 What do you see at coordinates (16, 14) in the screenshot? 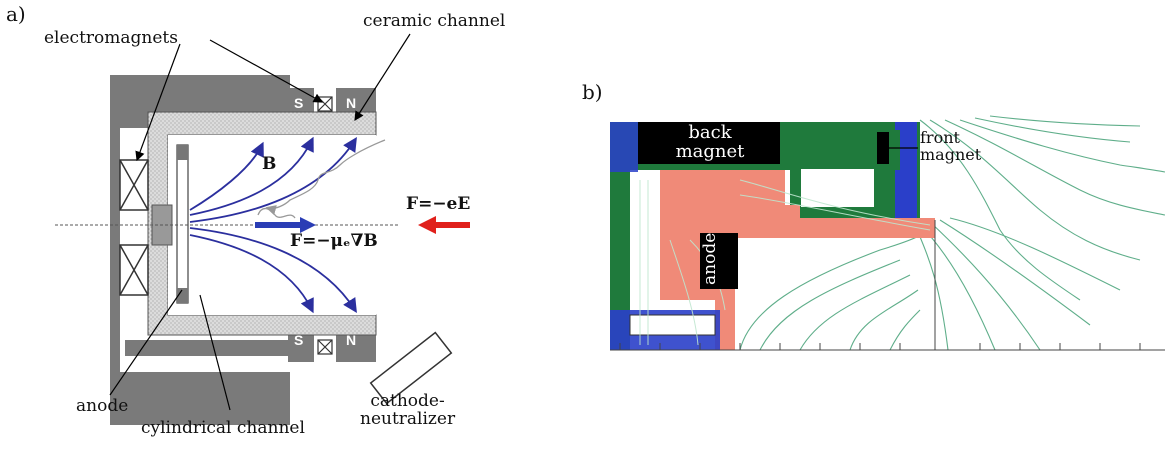
I see `panel-a-tag: a)` at bounding box center [16, 14].